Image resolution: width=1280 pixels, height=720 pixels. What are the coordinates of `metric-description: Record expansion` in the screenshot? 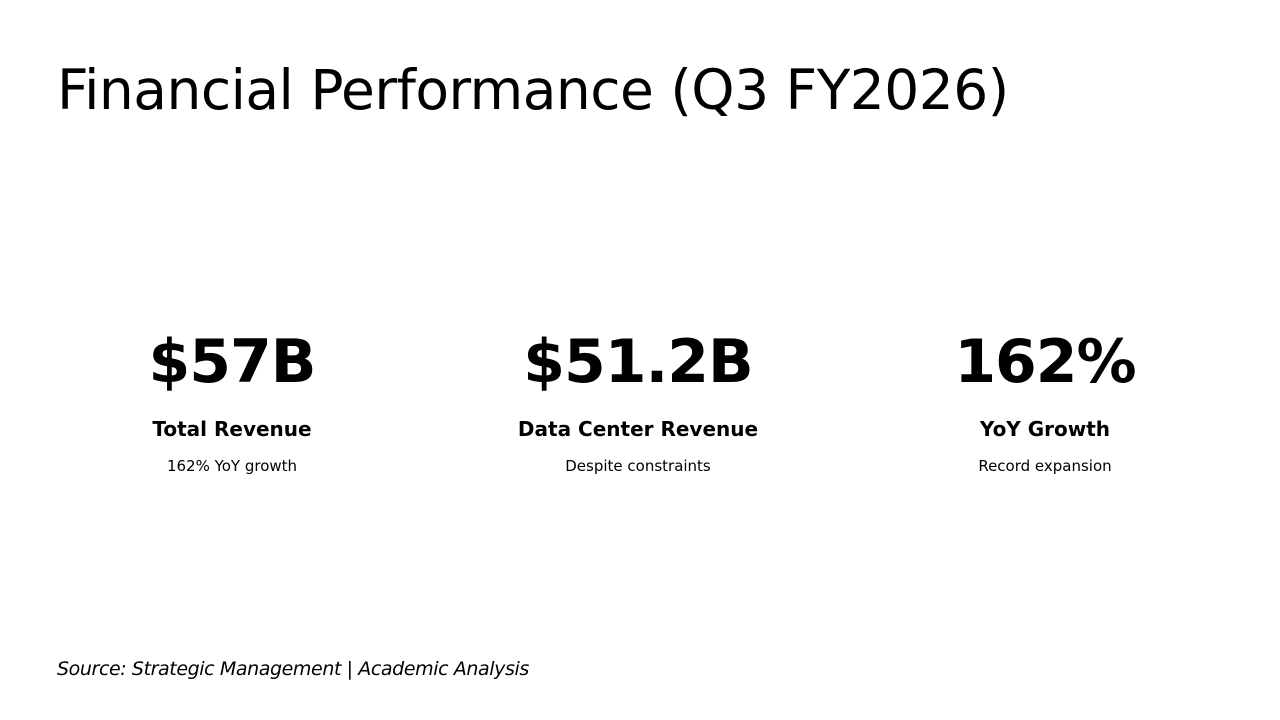 It's located at (1045, 466).